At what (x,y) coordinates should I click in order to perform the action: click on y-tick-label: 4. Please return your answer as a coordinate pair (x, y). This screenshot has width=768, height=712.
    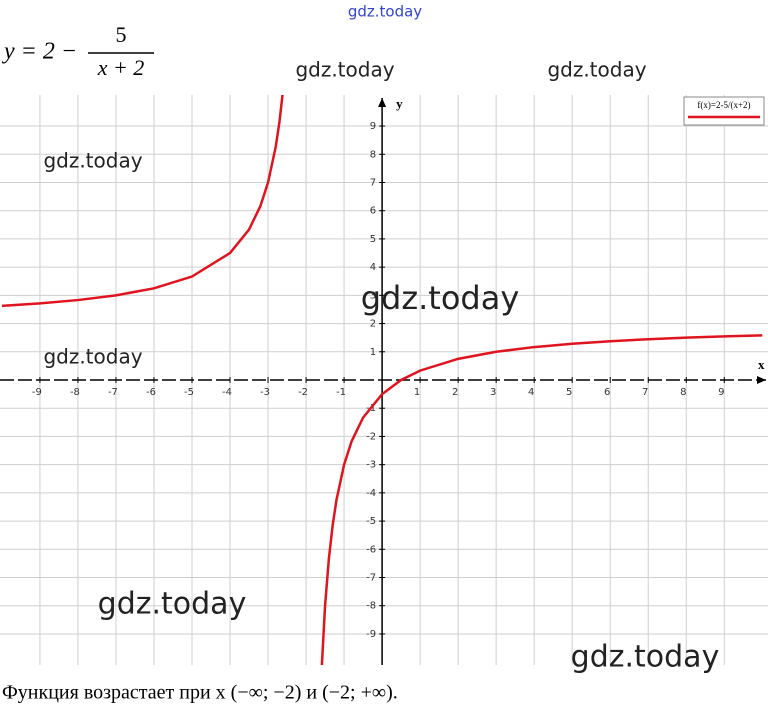
    Looking at the image, I should click on (373, 267).